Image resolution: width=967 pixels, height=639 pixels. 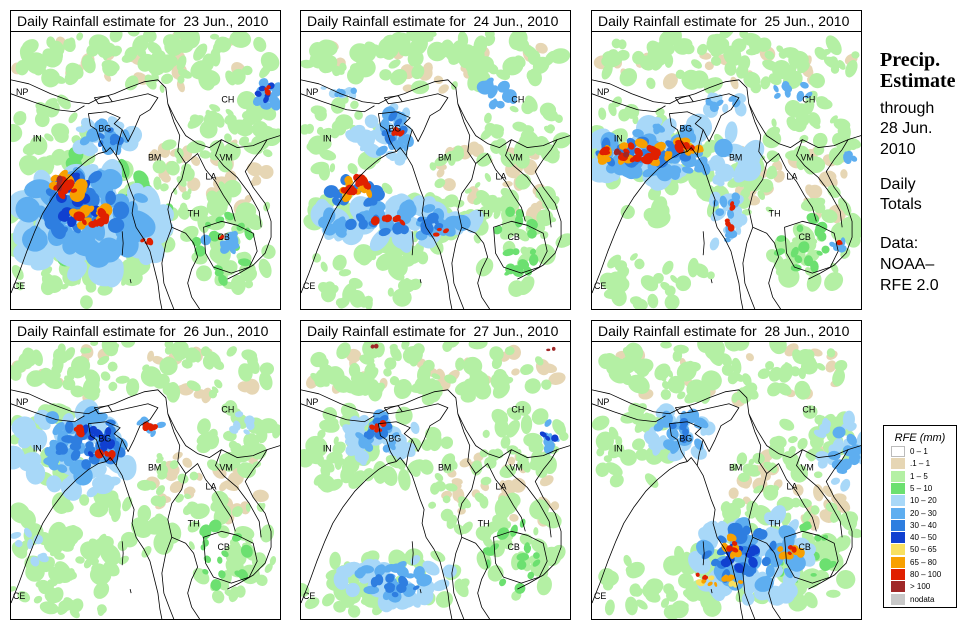 I want to click on map-label-cb: CB, so click(x=513, y=237).